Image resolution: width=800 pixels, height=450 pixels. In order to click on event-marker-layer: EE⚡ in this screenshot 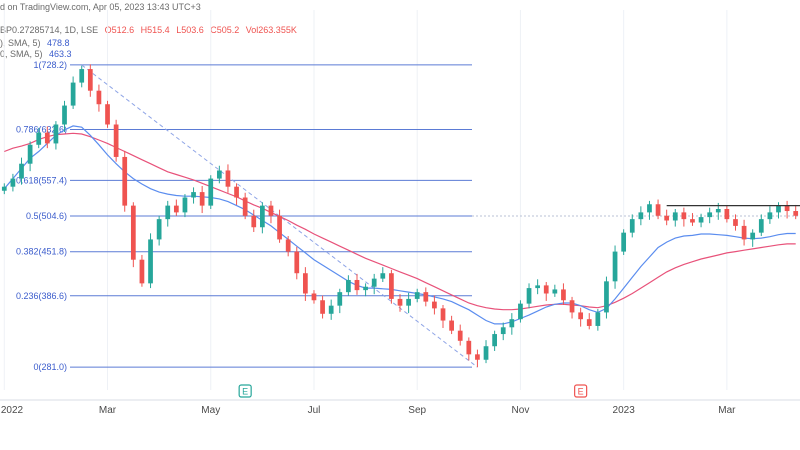, I will do `click(413, 391)`.